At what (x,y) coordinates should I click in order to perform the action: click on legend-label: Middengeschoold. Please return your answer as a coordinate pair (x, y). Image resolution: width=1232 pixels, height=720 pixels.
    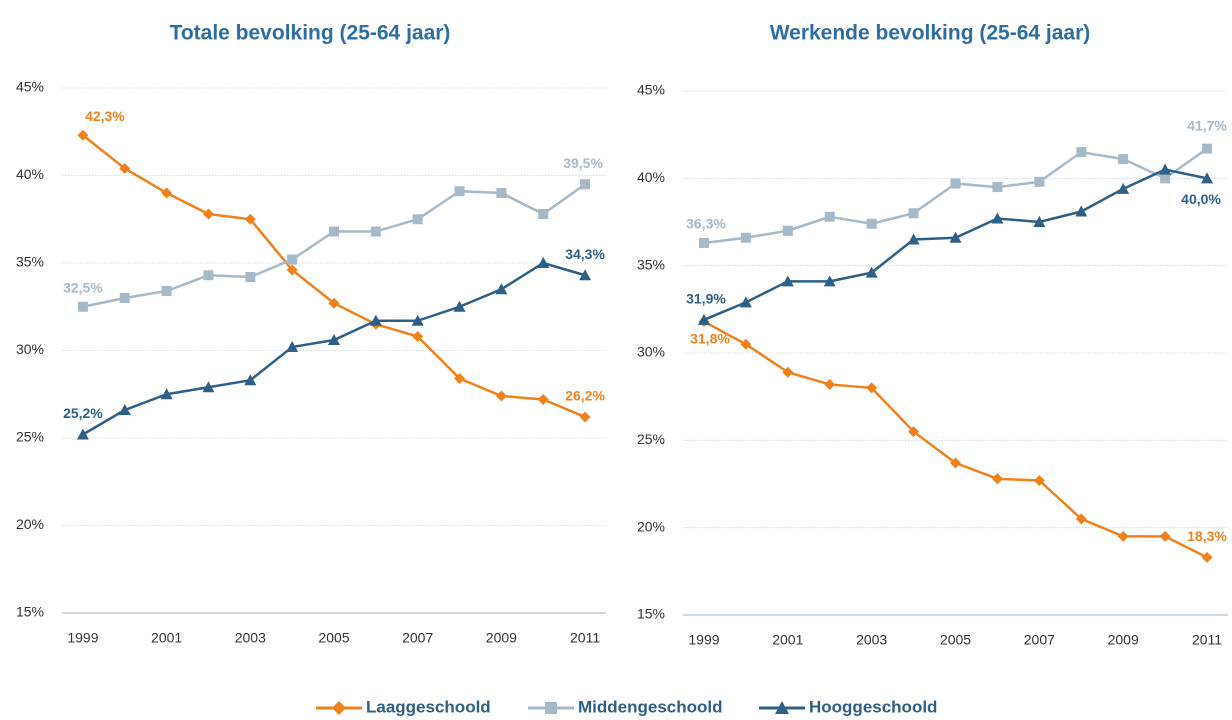
    Looking at the image, I should click on (650, 706).